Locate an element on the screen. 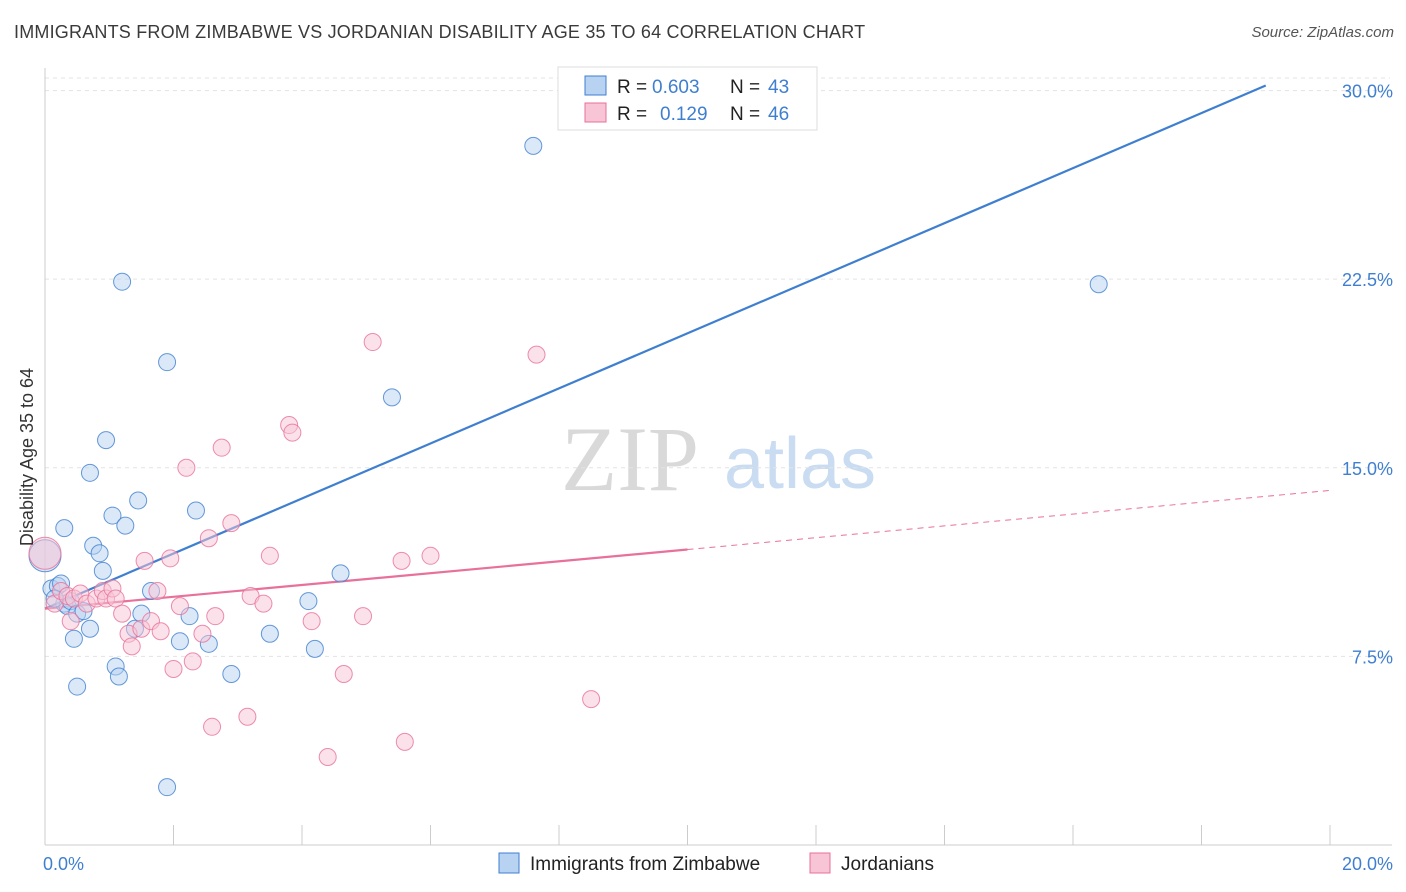 The height and width of the screenshot is (892, 1406). y-tick-label: 15.0% is located at coordinates (1367, 469).